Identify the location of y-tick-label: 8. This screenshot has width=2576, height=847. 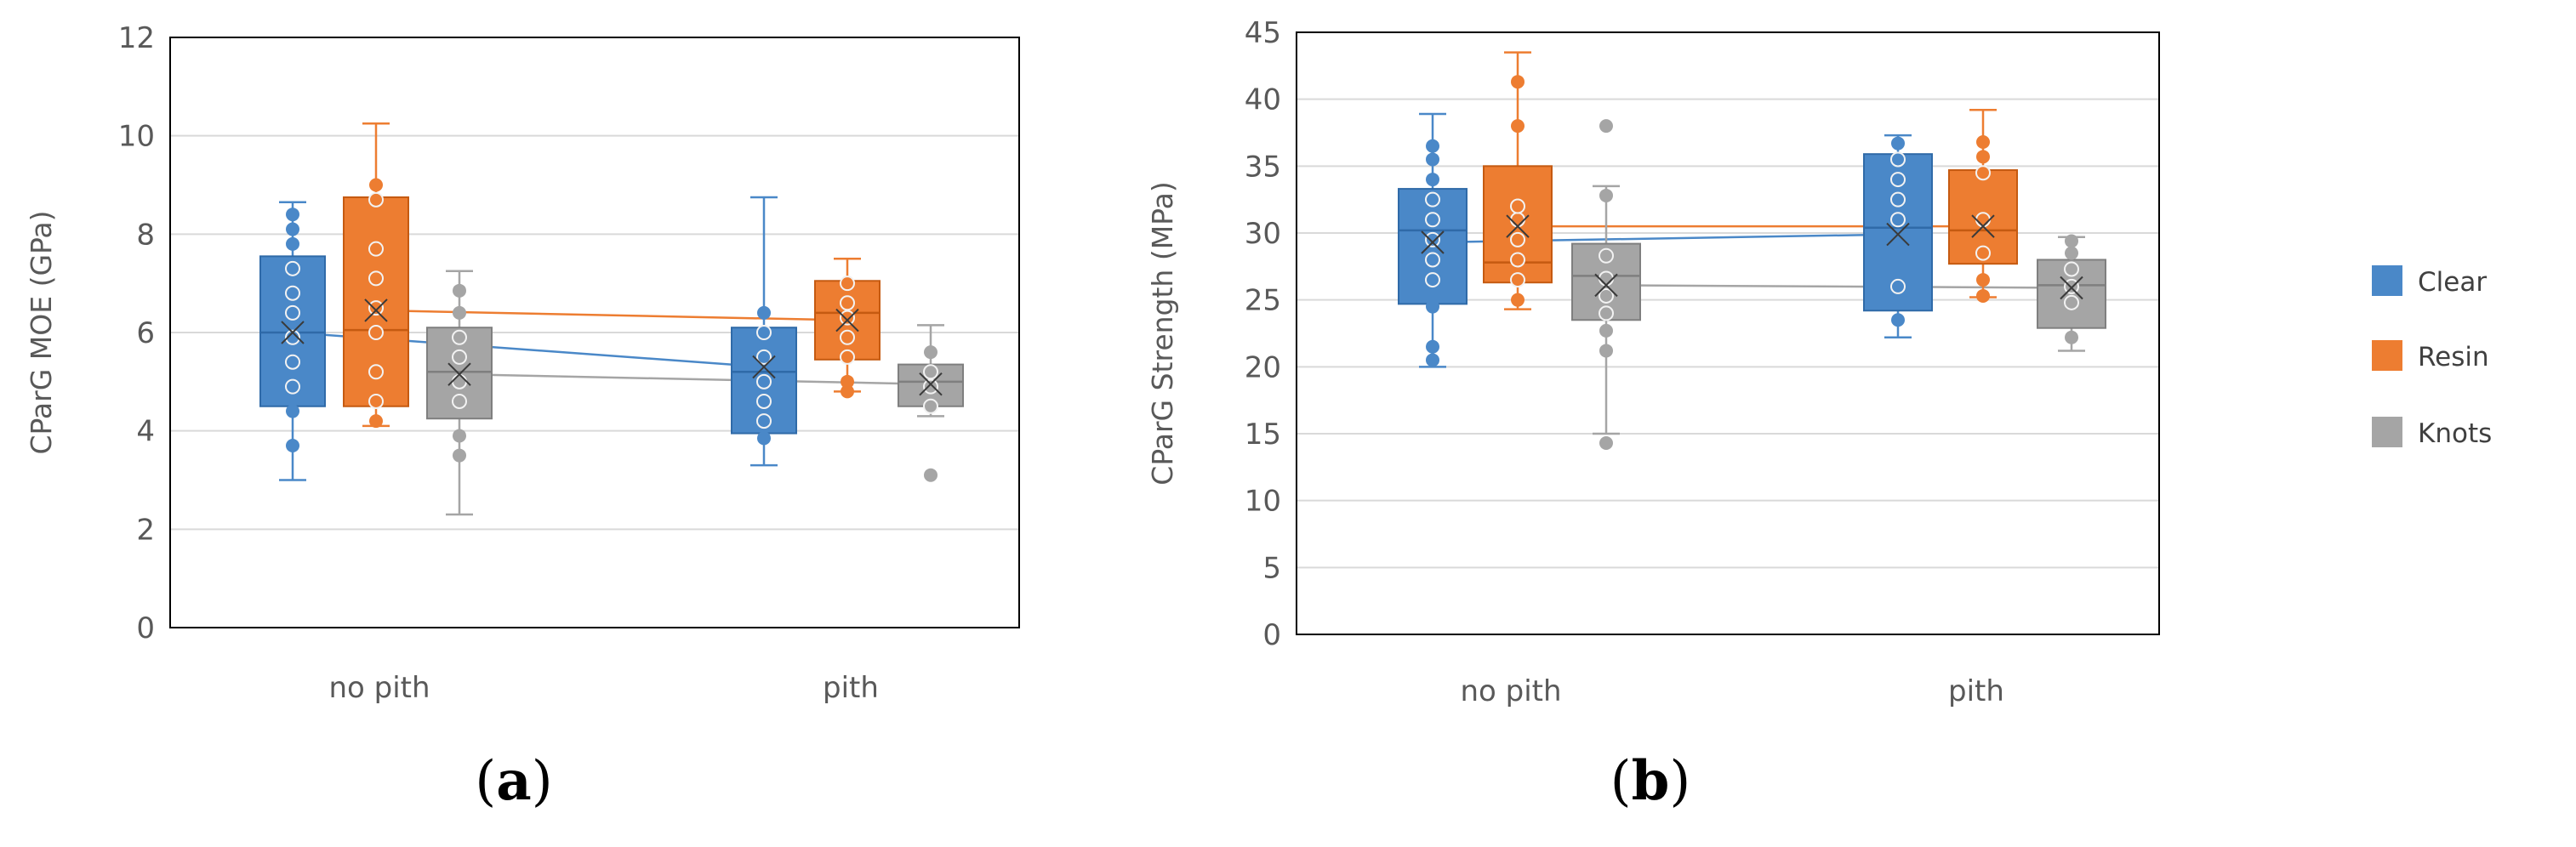
(145, 235).